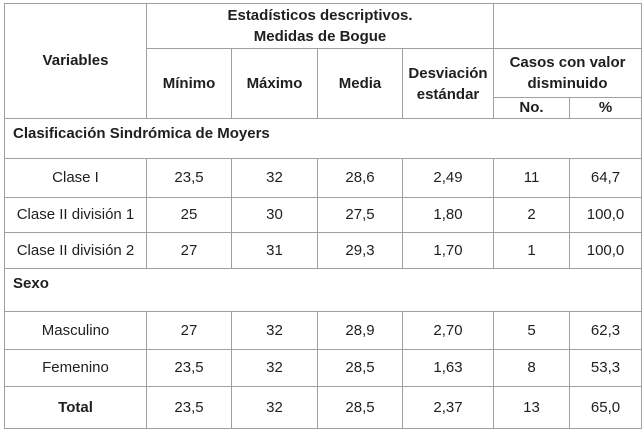 The width and height of the screenshot is (643, 432). Describe the element at coordinates (75, 368) in the screenshot. I see `row-label: Femenino` at that location.